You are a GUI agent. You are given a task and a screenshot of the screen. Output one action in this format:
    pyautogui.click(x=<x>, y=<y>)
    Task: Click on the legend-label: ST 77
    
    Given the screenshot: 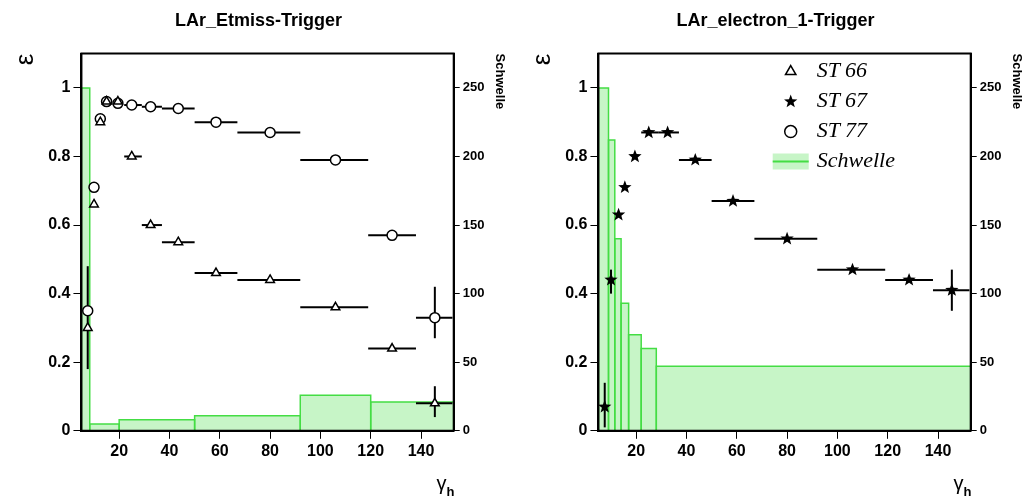 What is the action you would take?
    pyautogui.click(x=842, y=130)
    